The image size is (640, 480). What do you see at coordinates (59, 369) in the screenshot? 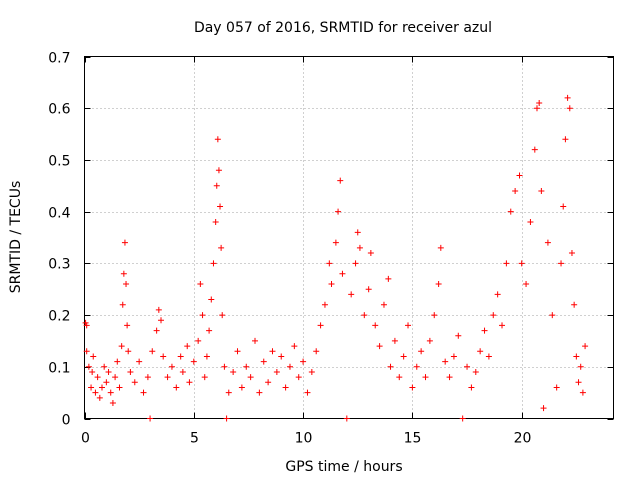
I see `y-tick-label: 0.1` at bounding box center [59, 369].